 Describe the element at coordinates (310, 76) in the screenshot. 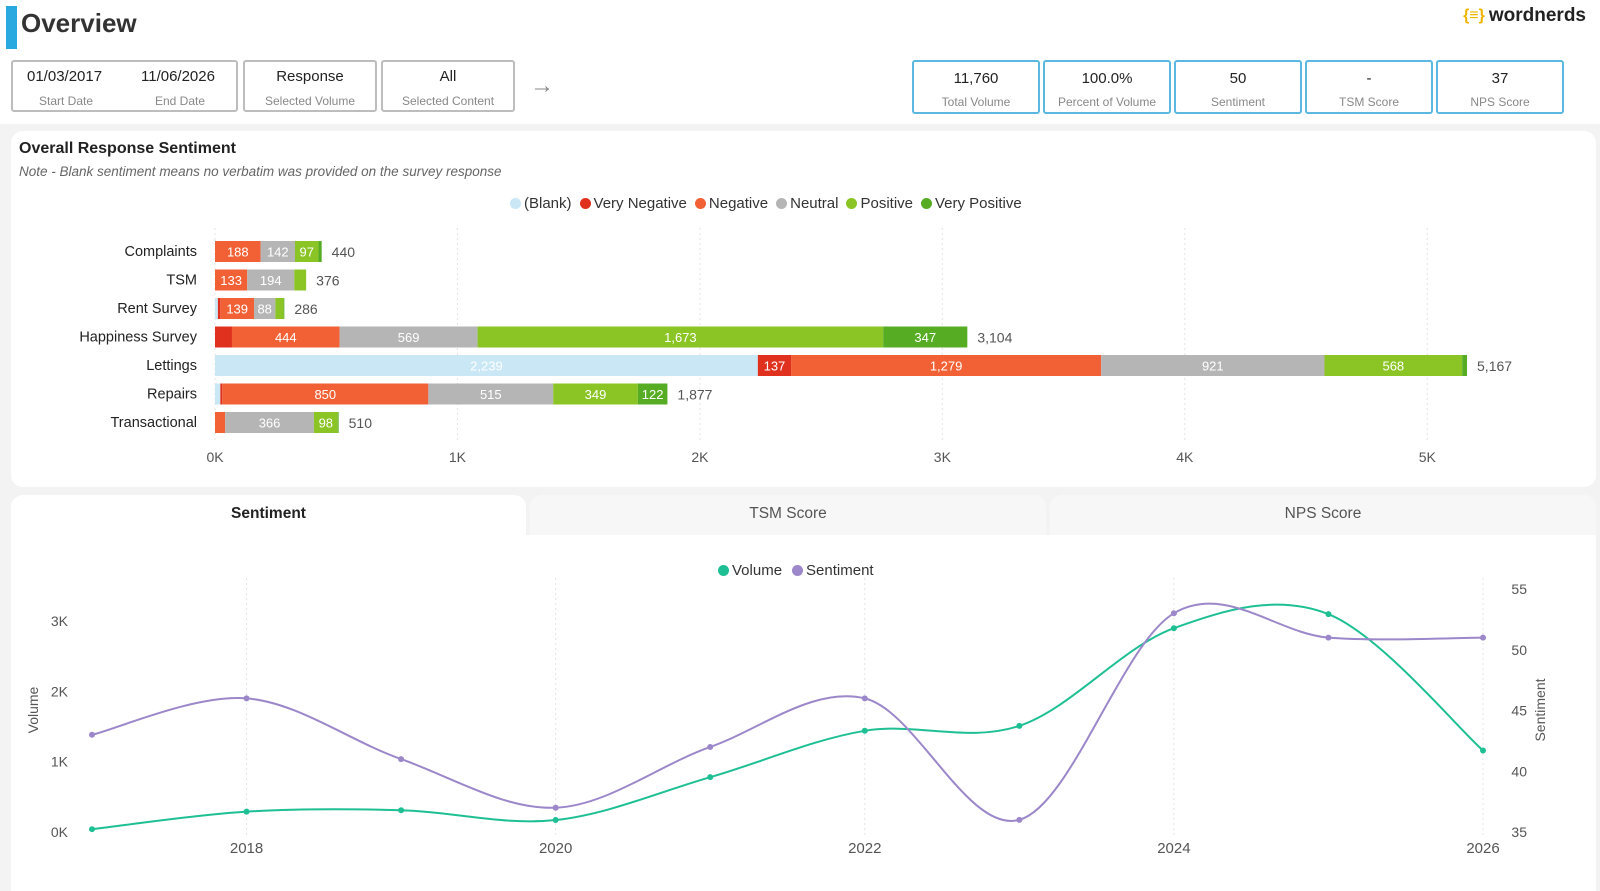

I see `volume-filter-value: Response` at that location.